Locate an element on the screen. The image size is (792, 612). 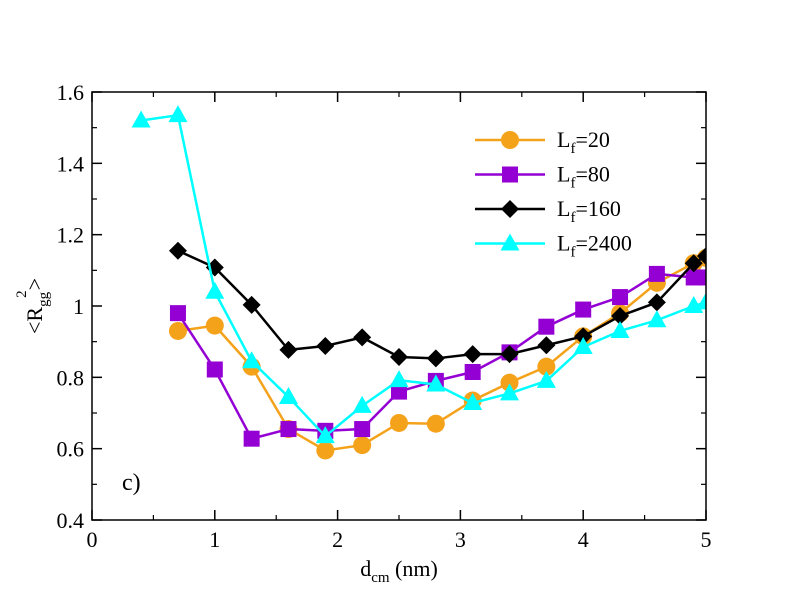
legend-label: Lf=20 is located at coordinates (583, 142).